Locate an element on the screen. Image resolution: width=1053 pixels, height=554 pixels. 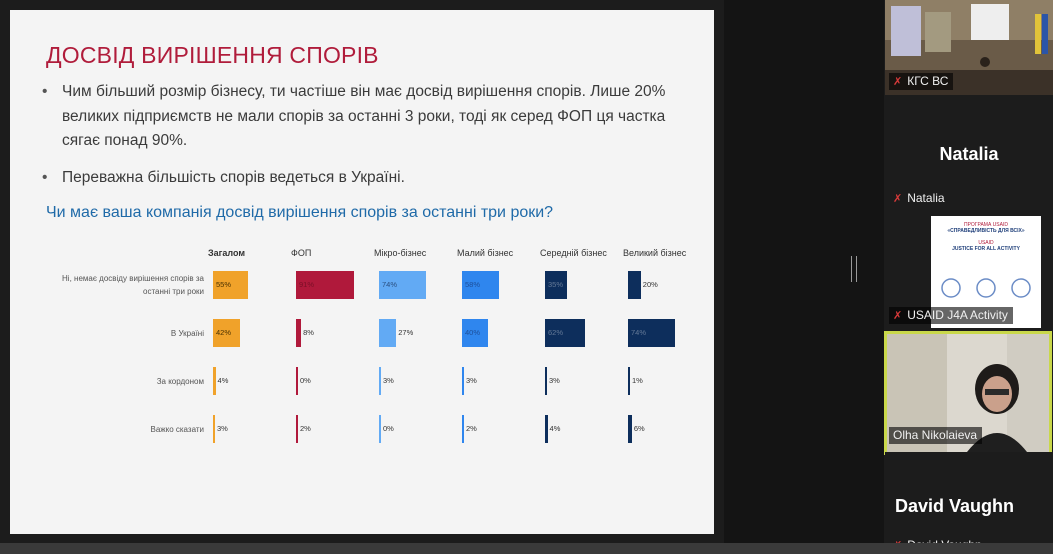
bottom-toolbar-strip is located at coordinates (526, 548).